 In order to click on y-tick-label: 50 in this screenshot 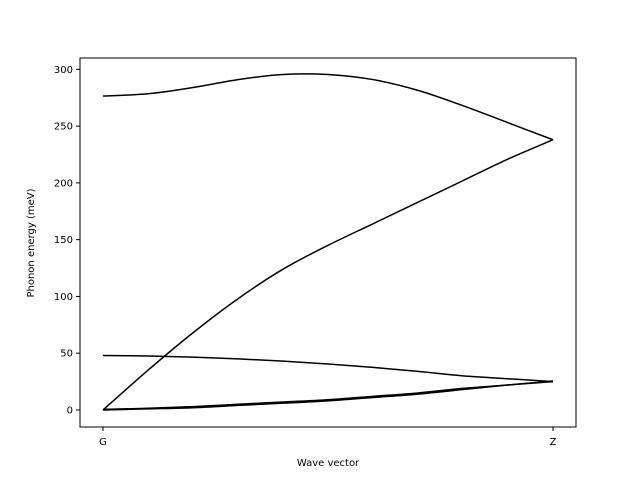, I will do `click(66, 354)`.